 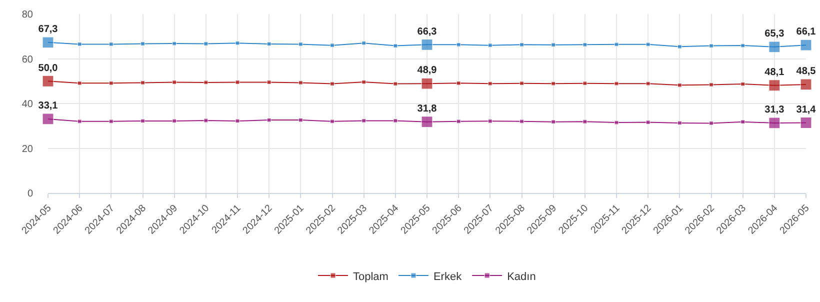 What do you see at coordinates (427, 32) in the screenshot?
I see `data-label: 66,3` at bounding box center [427, 32].